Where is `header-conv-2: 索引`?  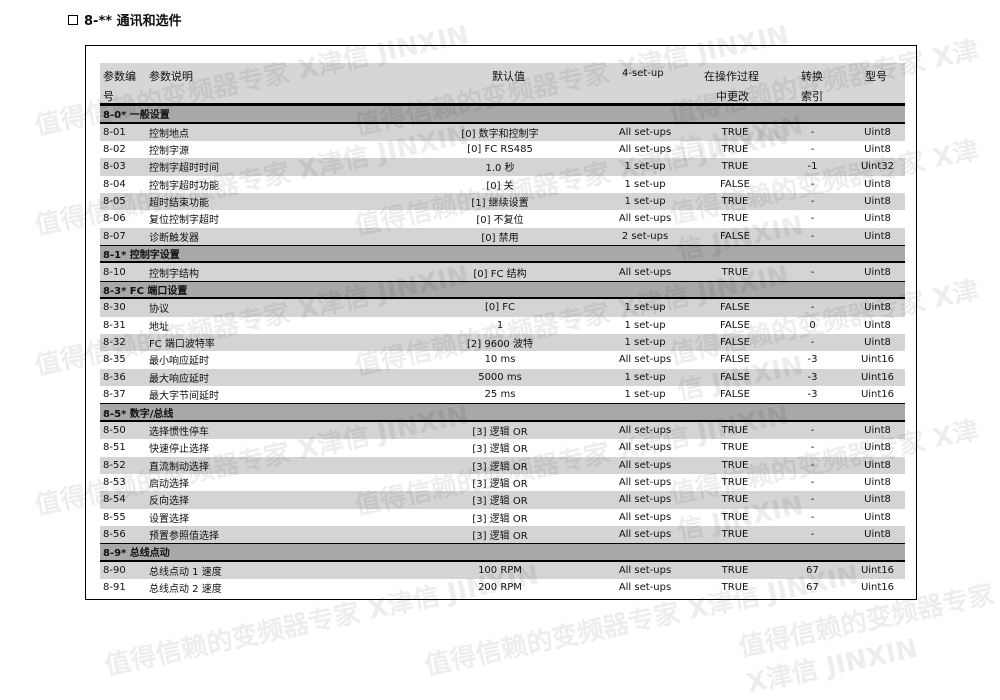 header-conv-2: 索引 is located at coordinates (812, 96).